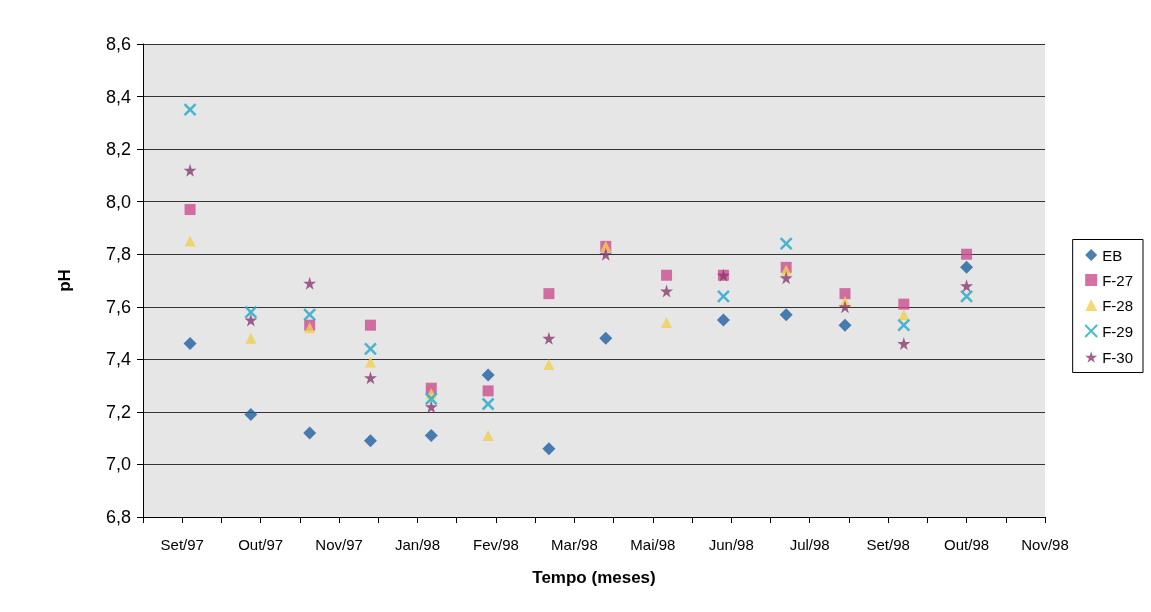 The height and width of the screenshot is (612, 1151). What do you see at coordinates (1045, 544) in the screenshot?
I see `x-tick-label: Nov/98` at bounding box center [1045, 544].